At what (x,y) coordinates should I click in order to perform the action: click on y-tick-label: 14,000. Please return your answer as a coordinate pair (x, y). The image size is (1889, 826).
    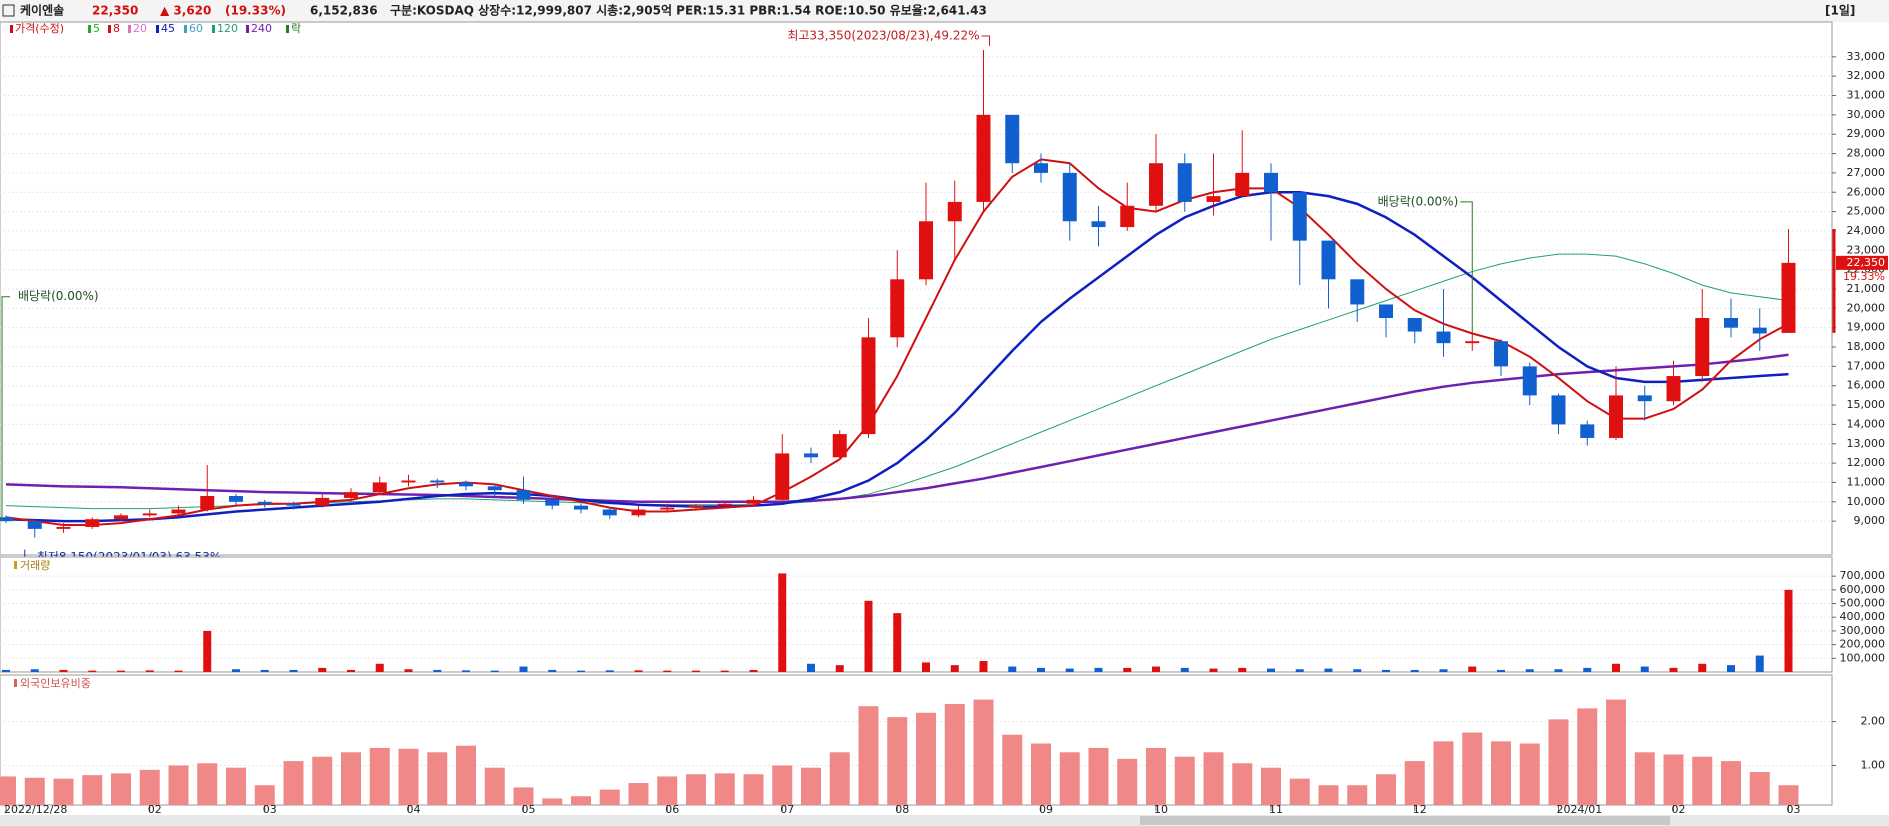
    Looking at the image, I should click on (1866, 423).